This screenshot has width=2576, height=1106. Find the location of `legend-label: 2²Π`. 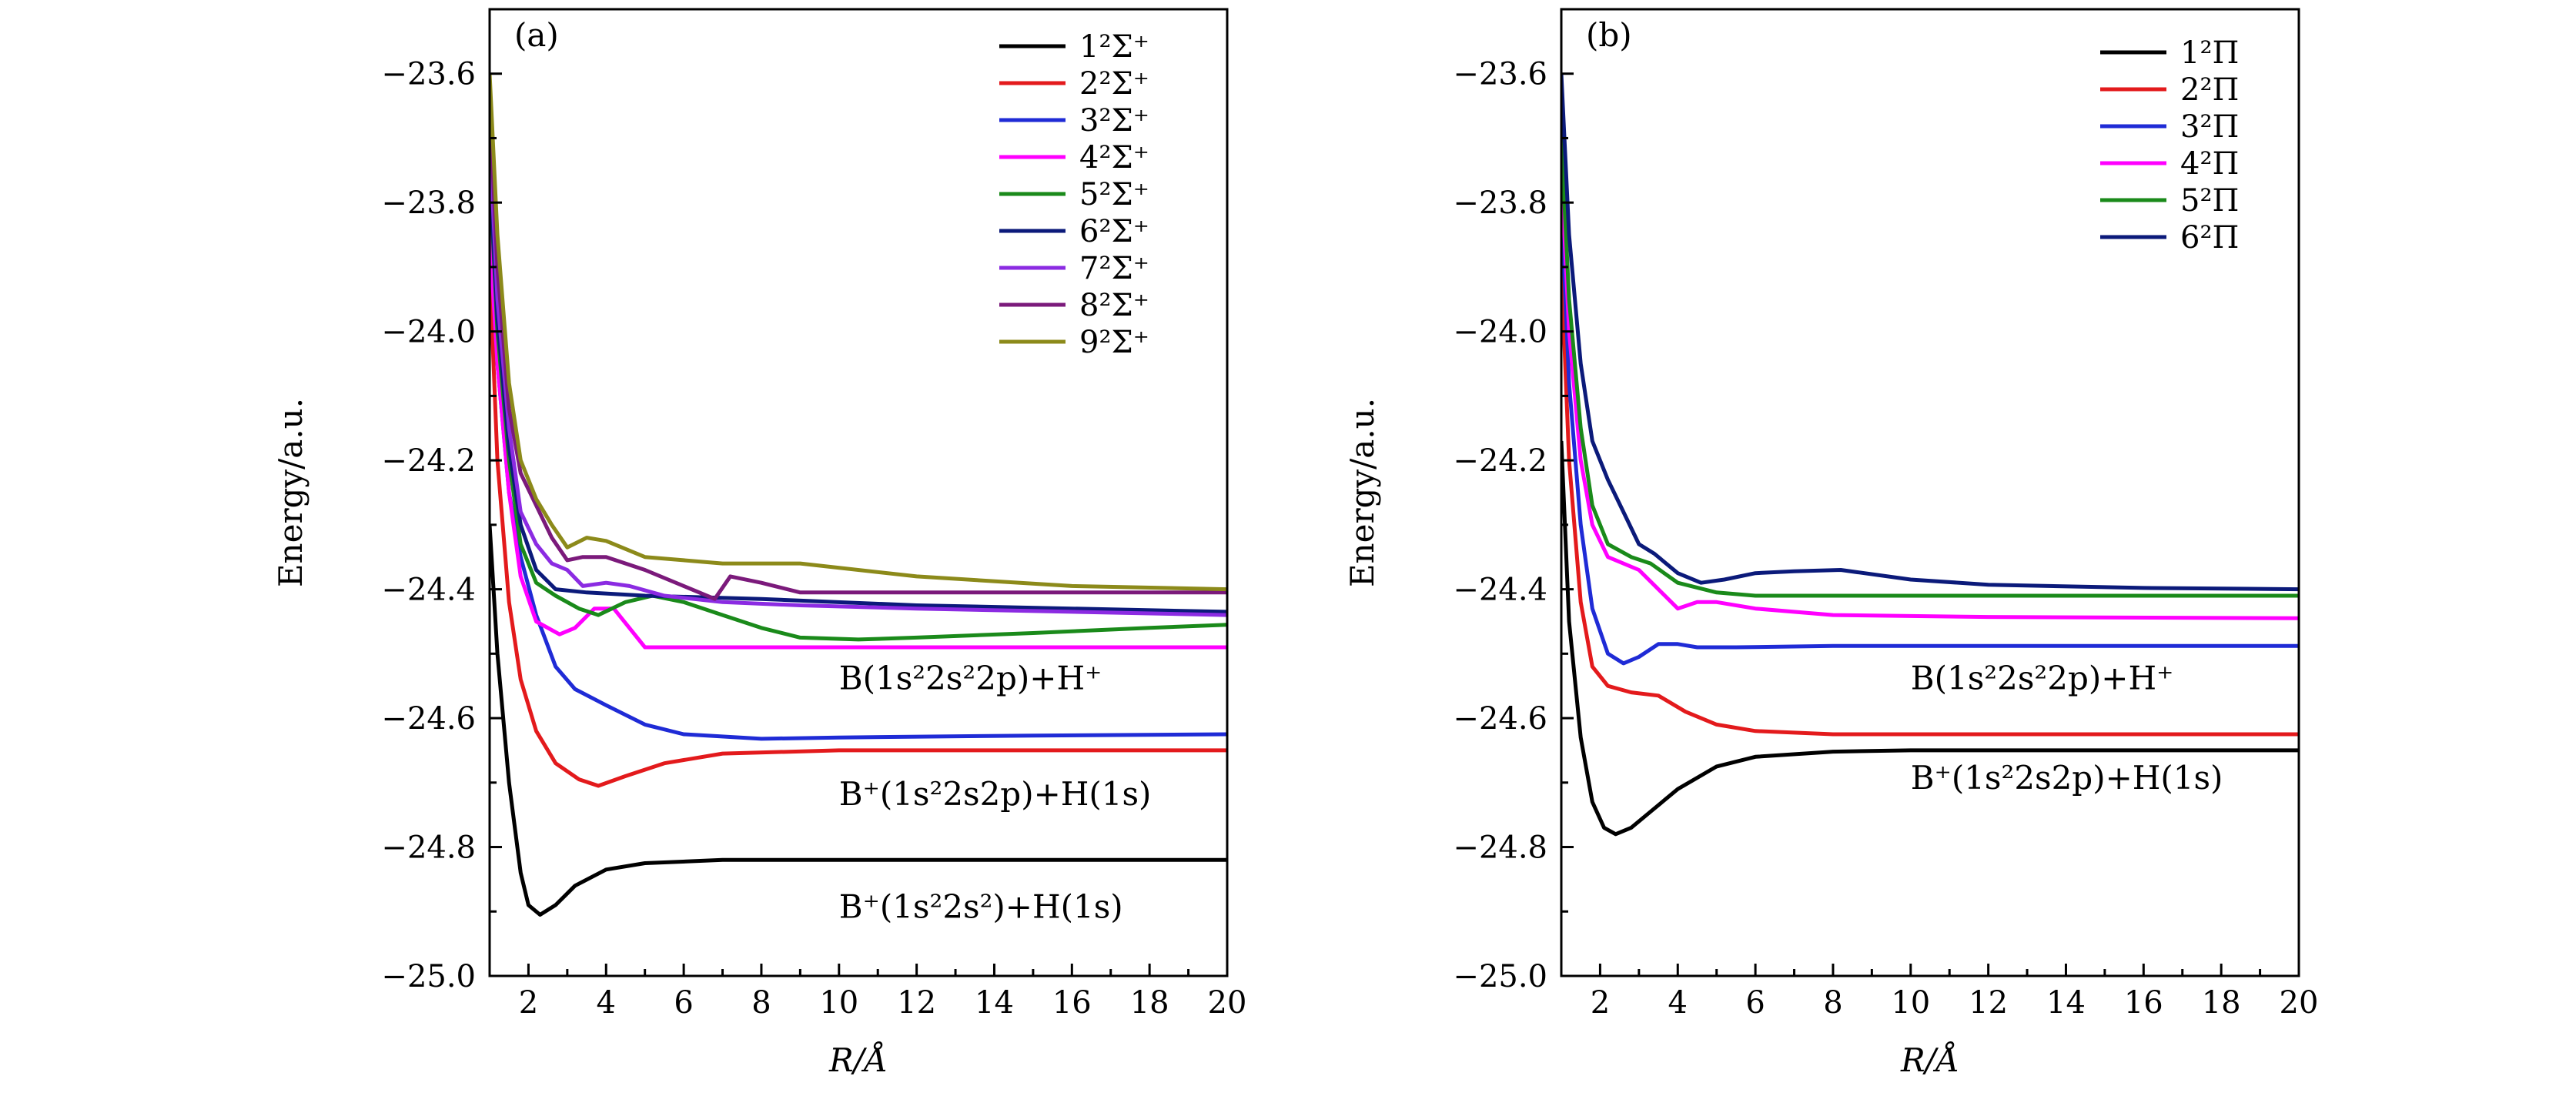

legend-label: 2²Π is located at coordinates (2209, 90).